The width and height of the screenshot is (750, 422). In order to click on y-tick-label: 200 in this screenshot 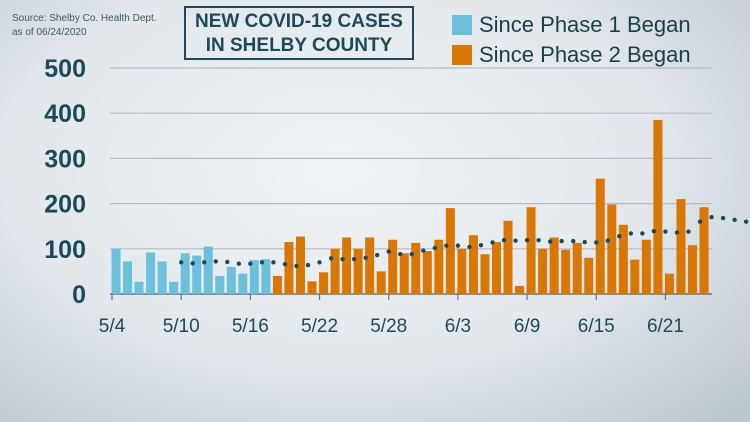, I will do `click(65, 205)`.